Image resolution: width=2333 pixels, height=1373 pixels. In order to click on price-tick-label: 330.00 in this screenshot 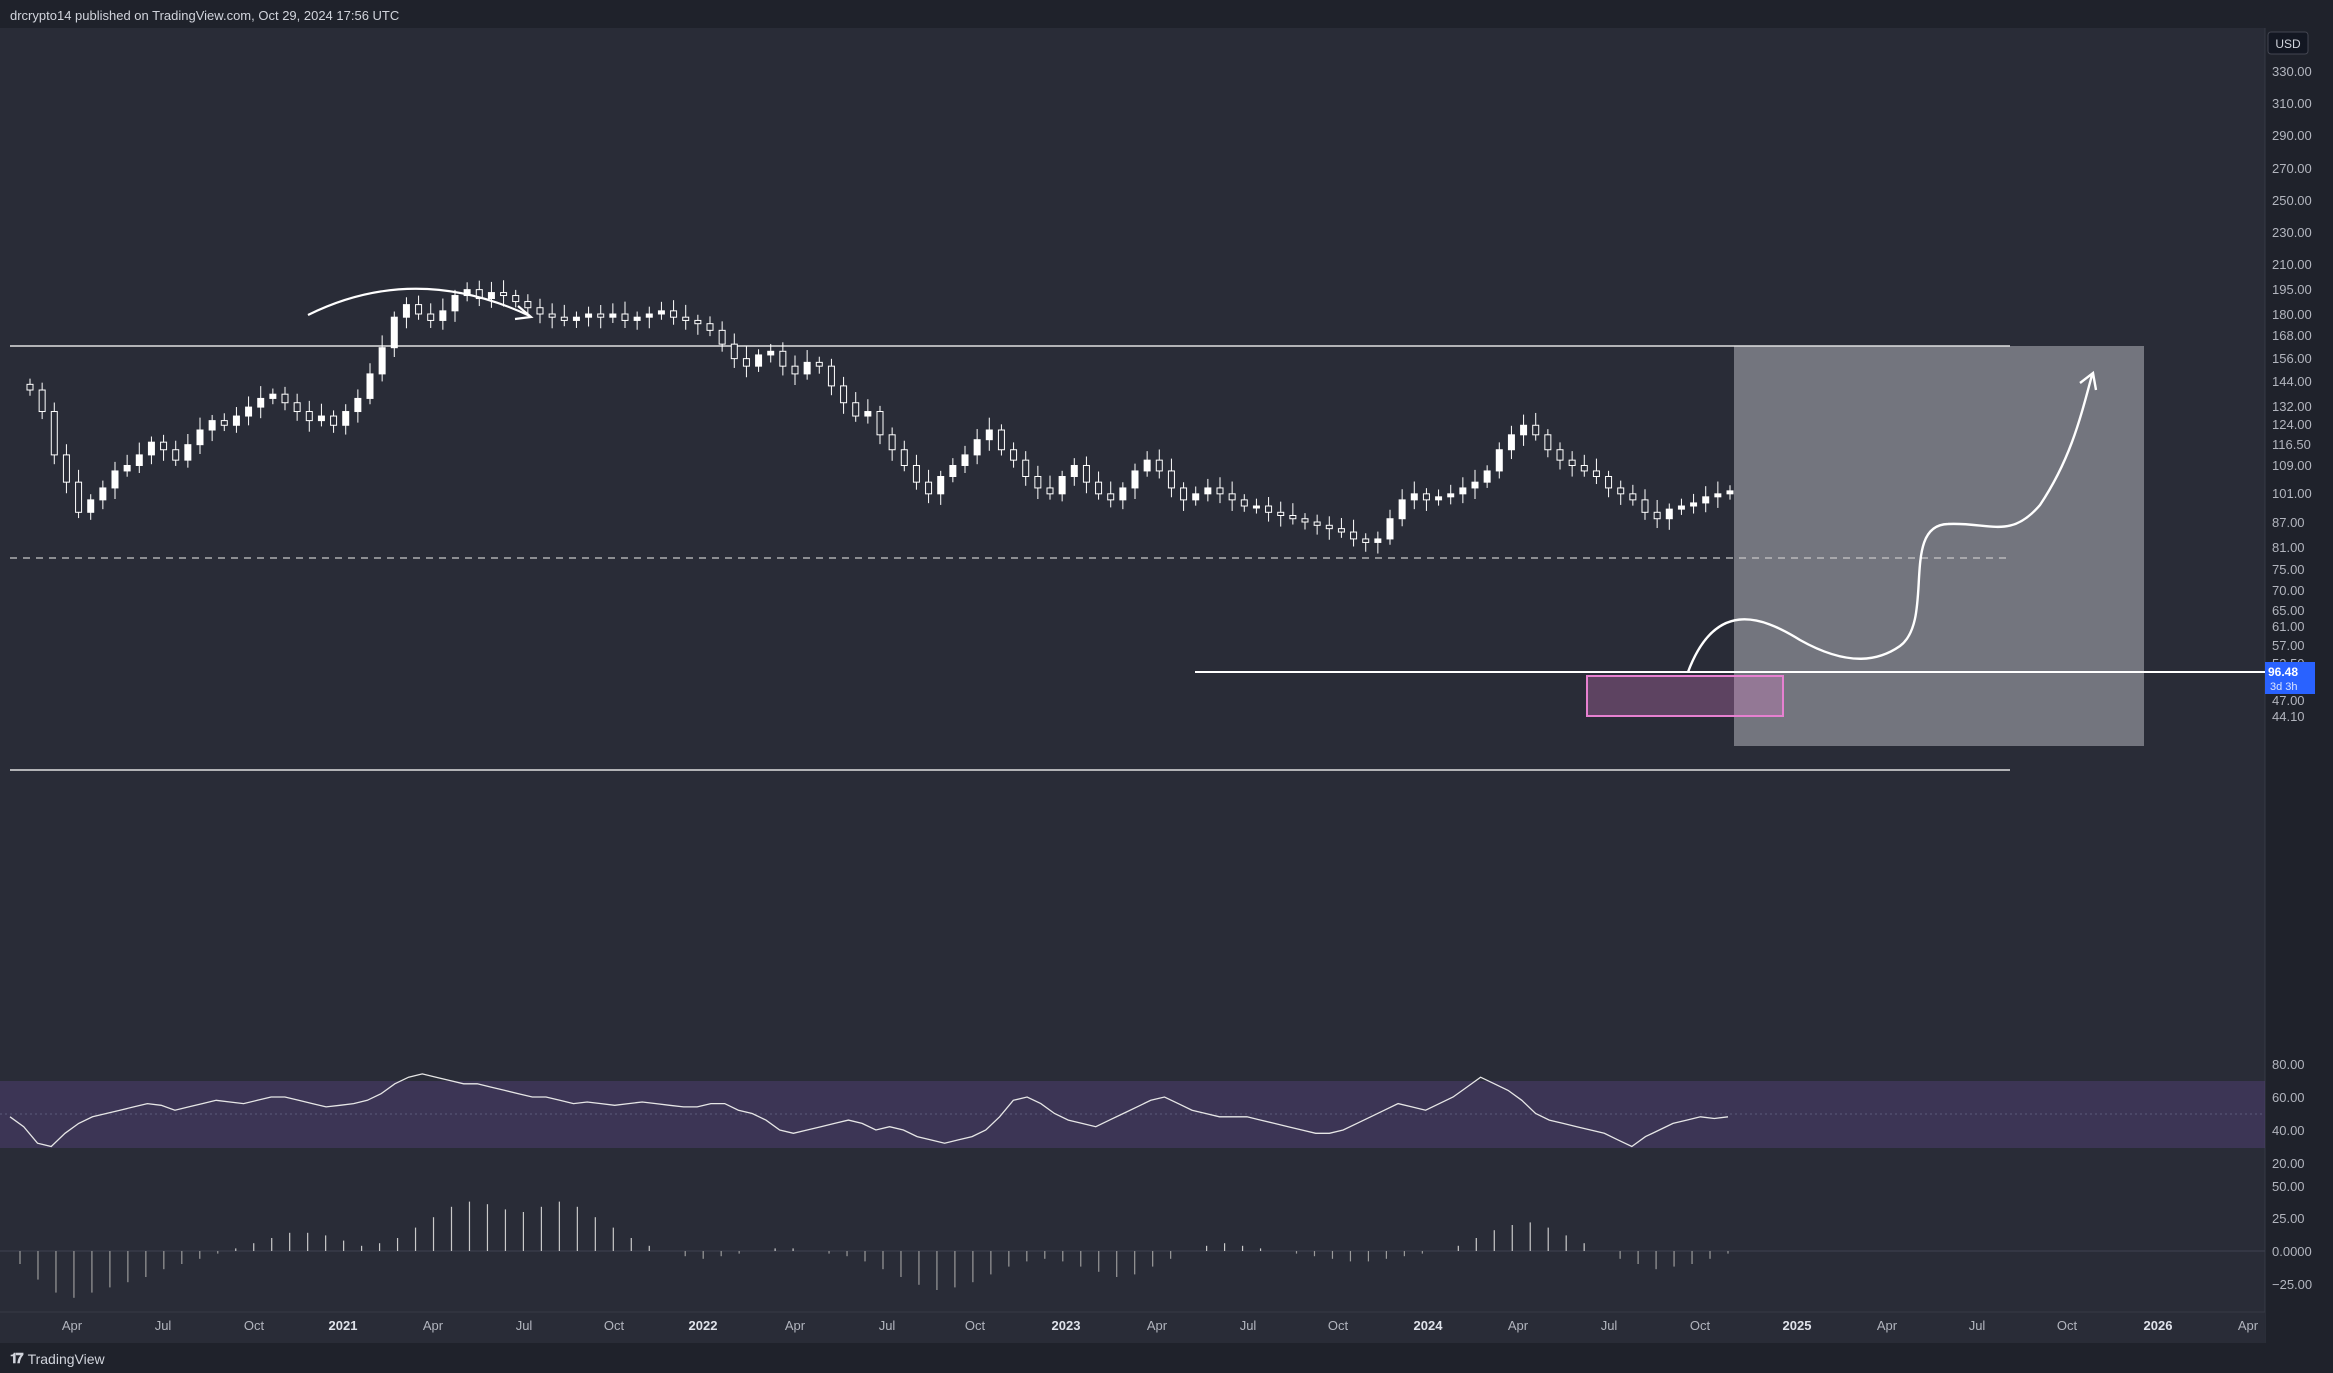, I will do `click(2292, 71)`.